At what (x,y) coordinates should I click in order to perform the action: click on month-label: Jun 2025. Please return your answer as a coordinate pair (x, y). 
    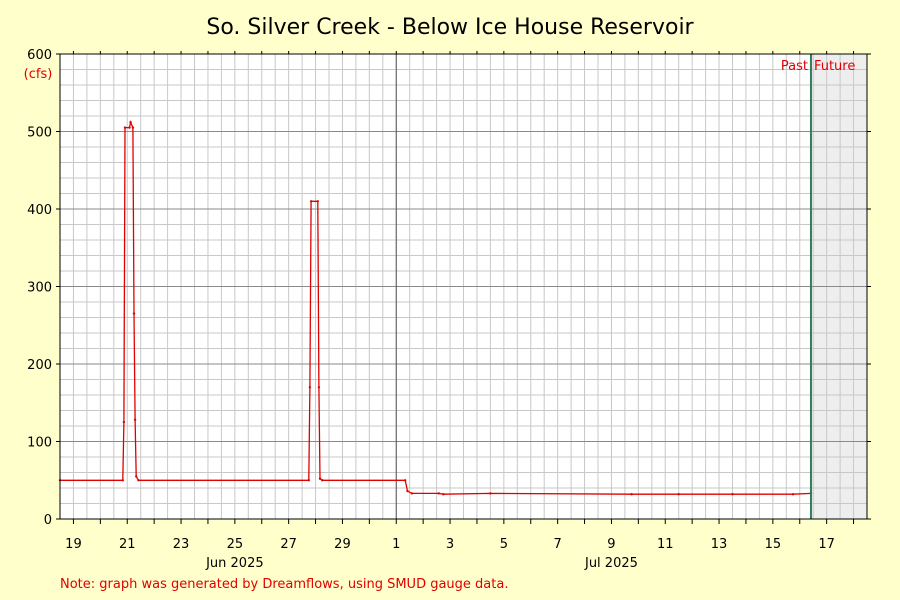
    Looking at the image, I should click on (234, 563).